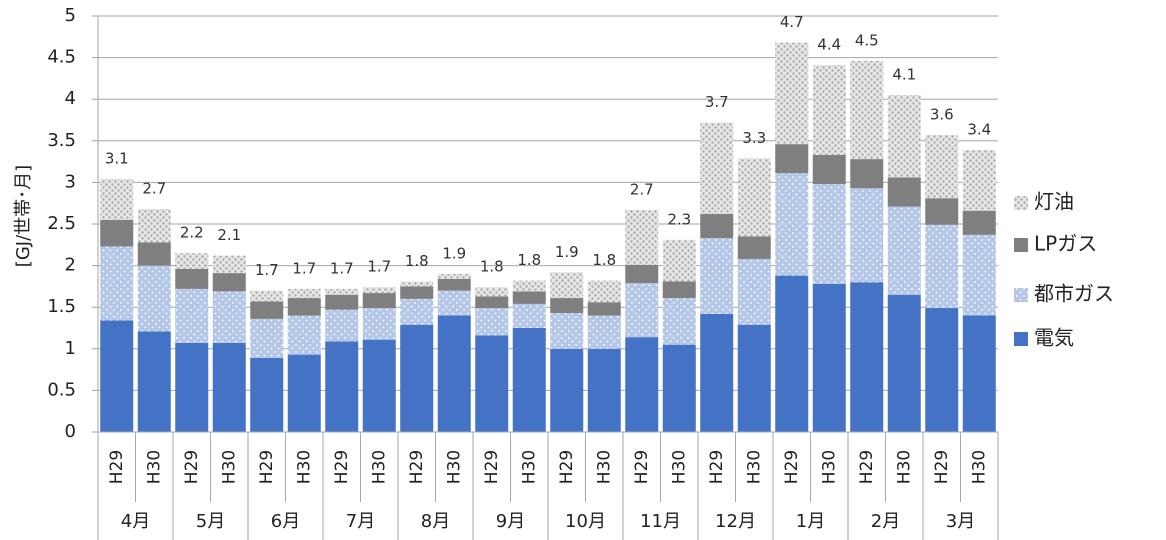 The width and height of the screenshot is (1166, 540). What do you see at coordinates (267, 270) in the screenshot?
I see `data-label: 1.7` at bounding box center [267, 270].